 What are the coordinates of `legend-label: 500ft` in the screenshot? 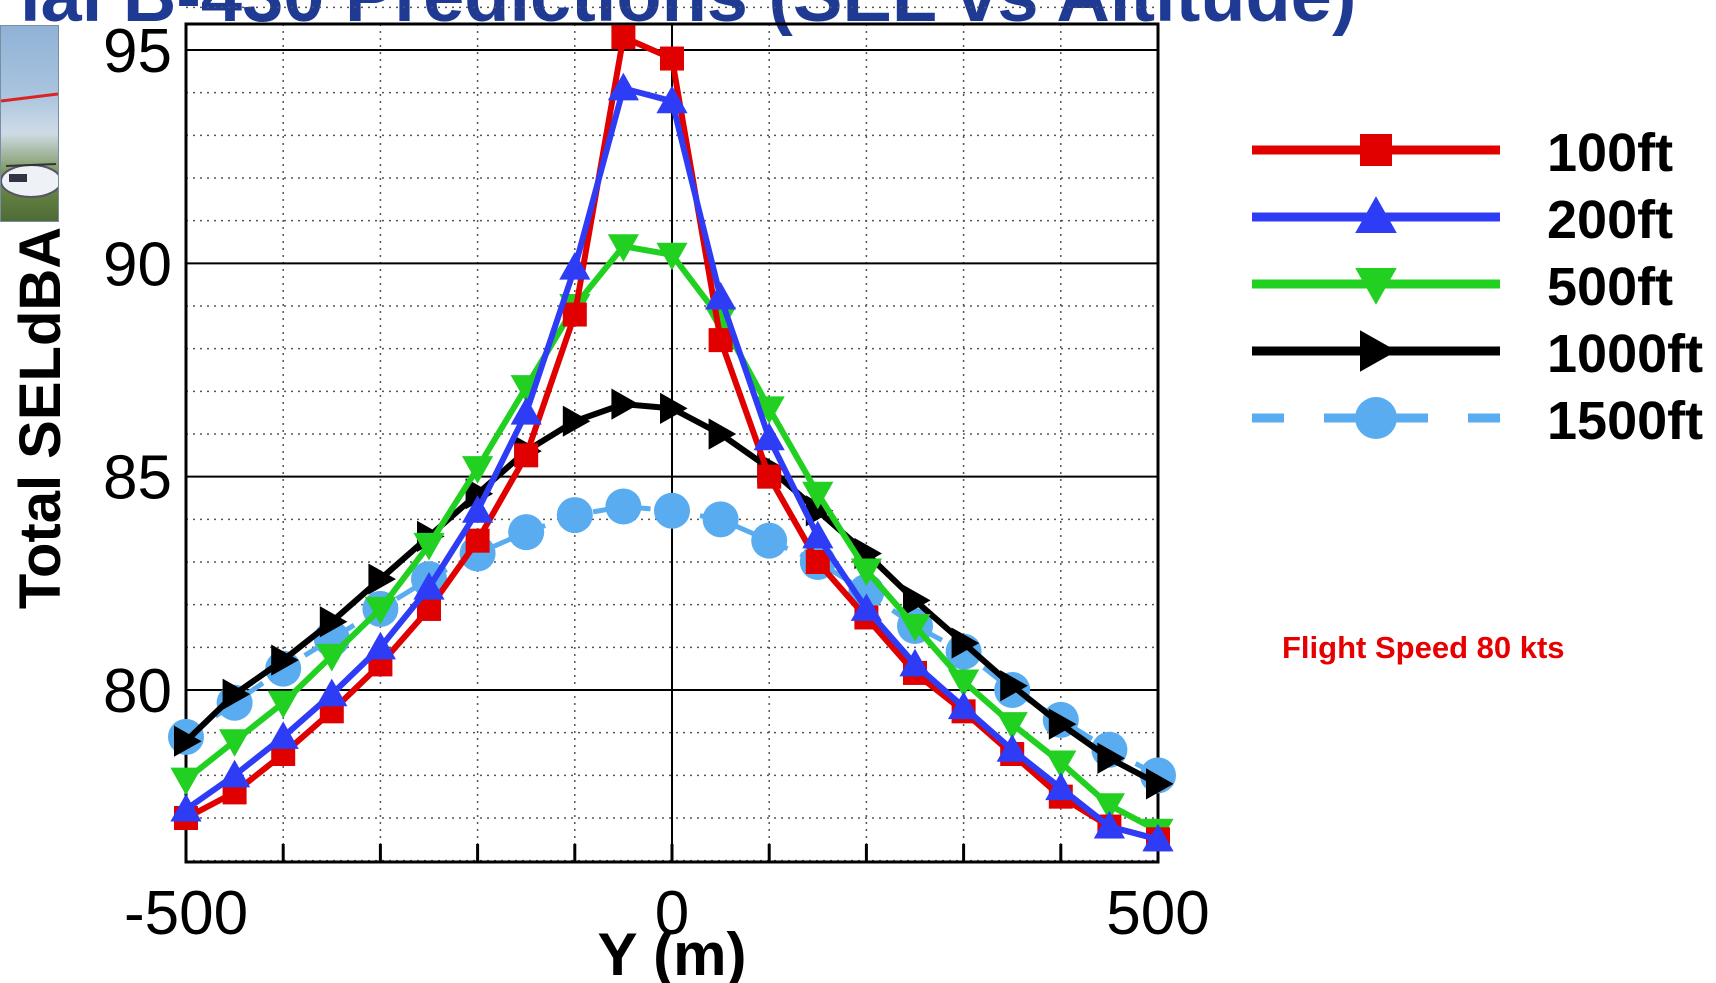 It's located at (1610, 287).